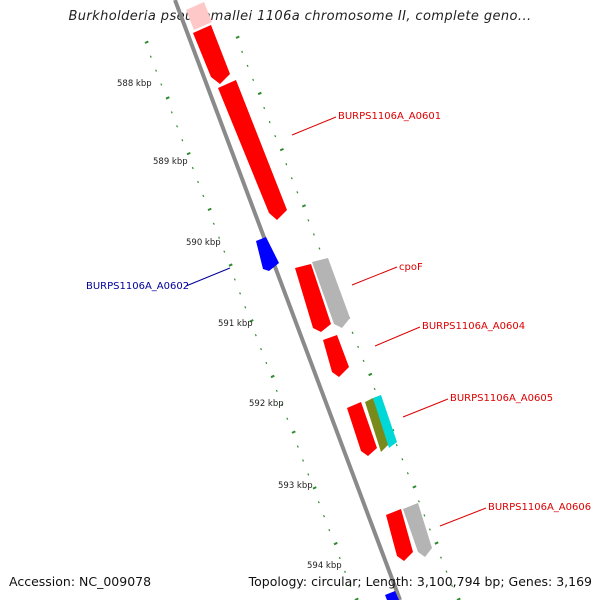  I want to click on scale-label-590: 590 kbp, so click(203, 243).